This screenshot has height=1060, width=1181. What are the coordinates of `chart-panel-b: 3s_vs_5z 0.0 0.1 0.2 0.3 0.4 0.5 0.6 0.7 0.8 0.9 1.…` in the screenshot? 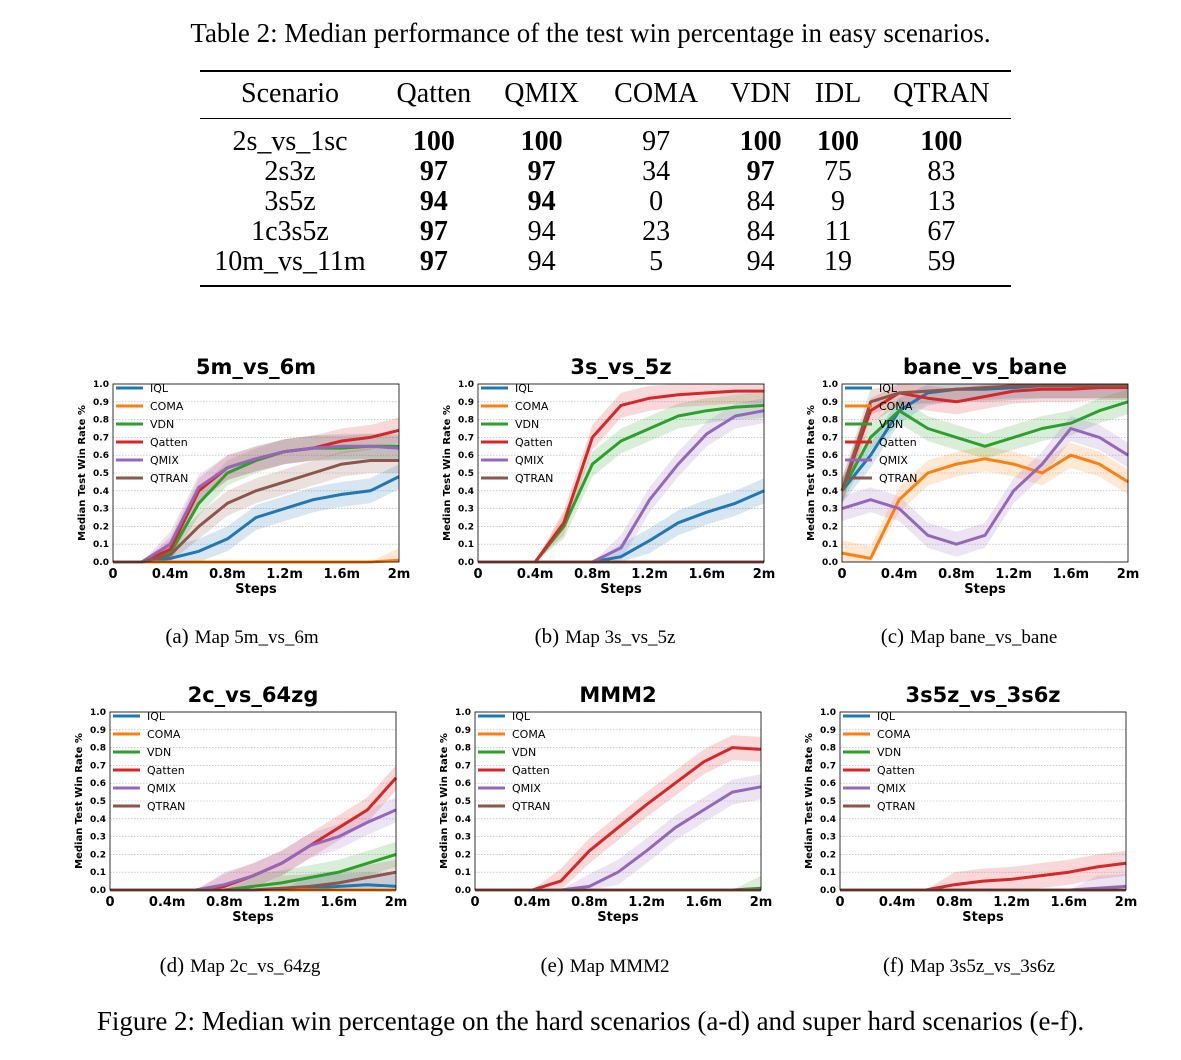 It's located at (625, 475).